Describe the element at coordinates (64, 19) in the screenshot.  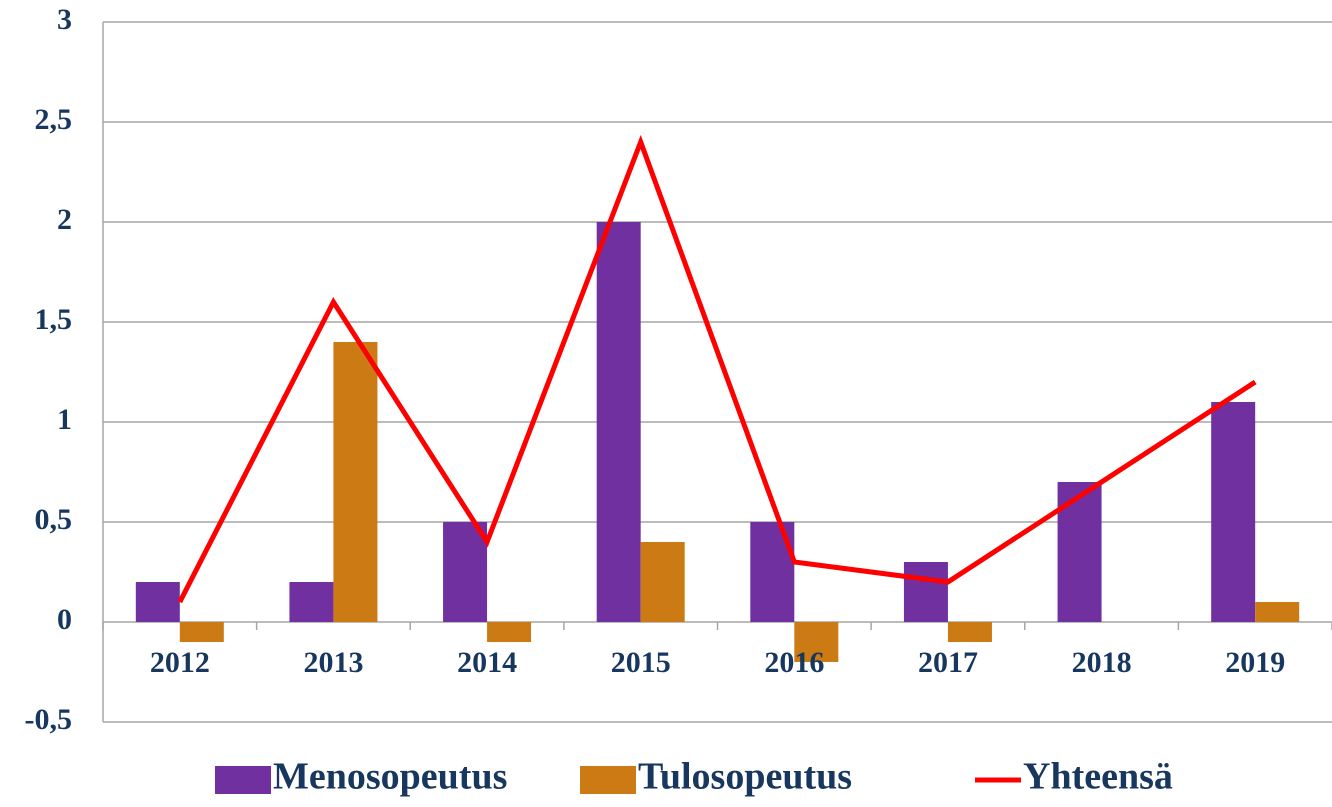
I see `y-tick-label: 3` at that location.